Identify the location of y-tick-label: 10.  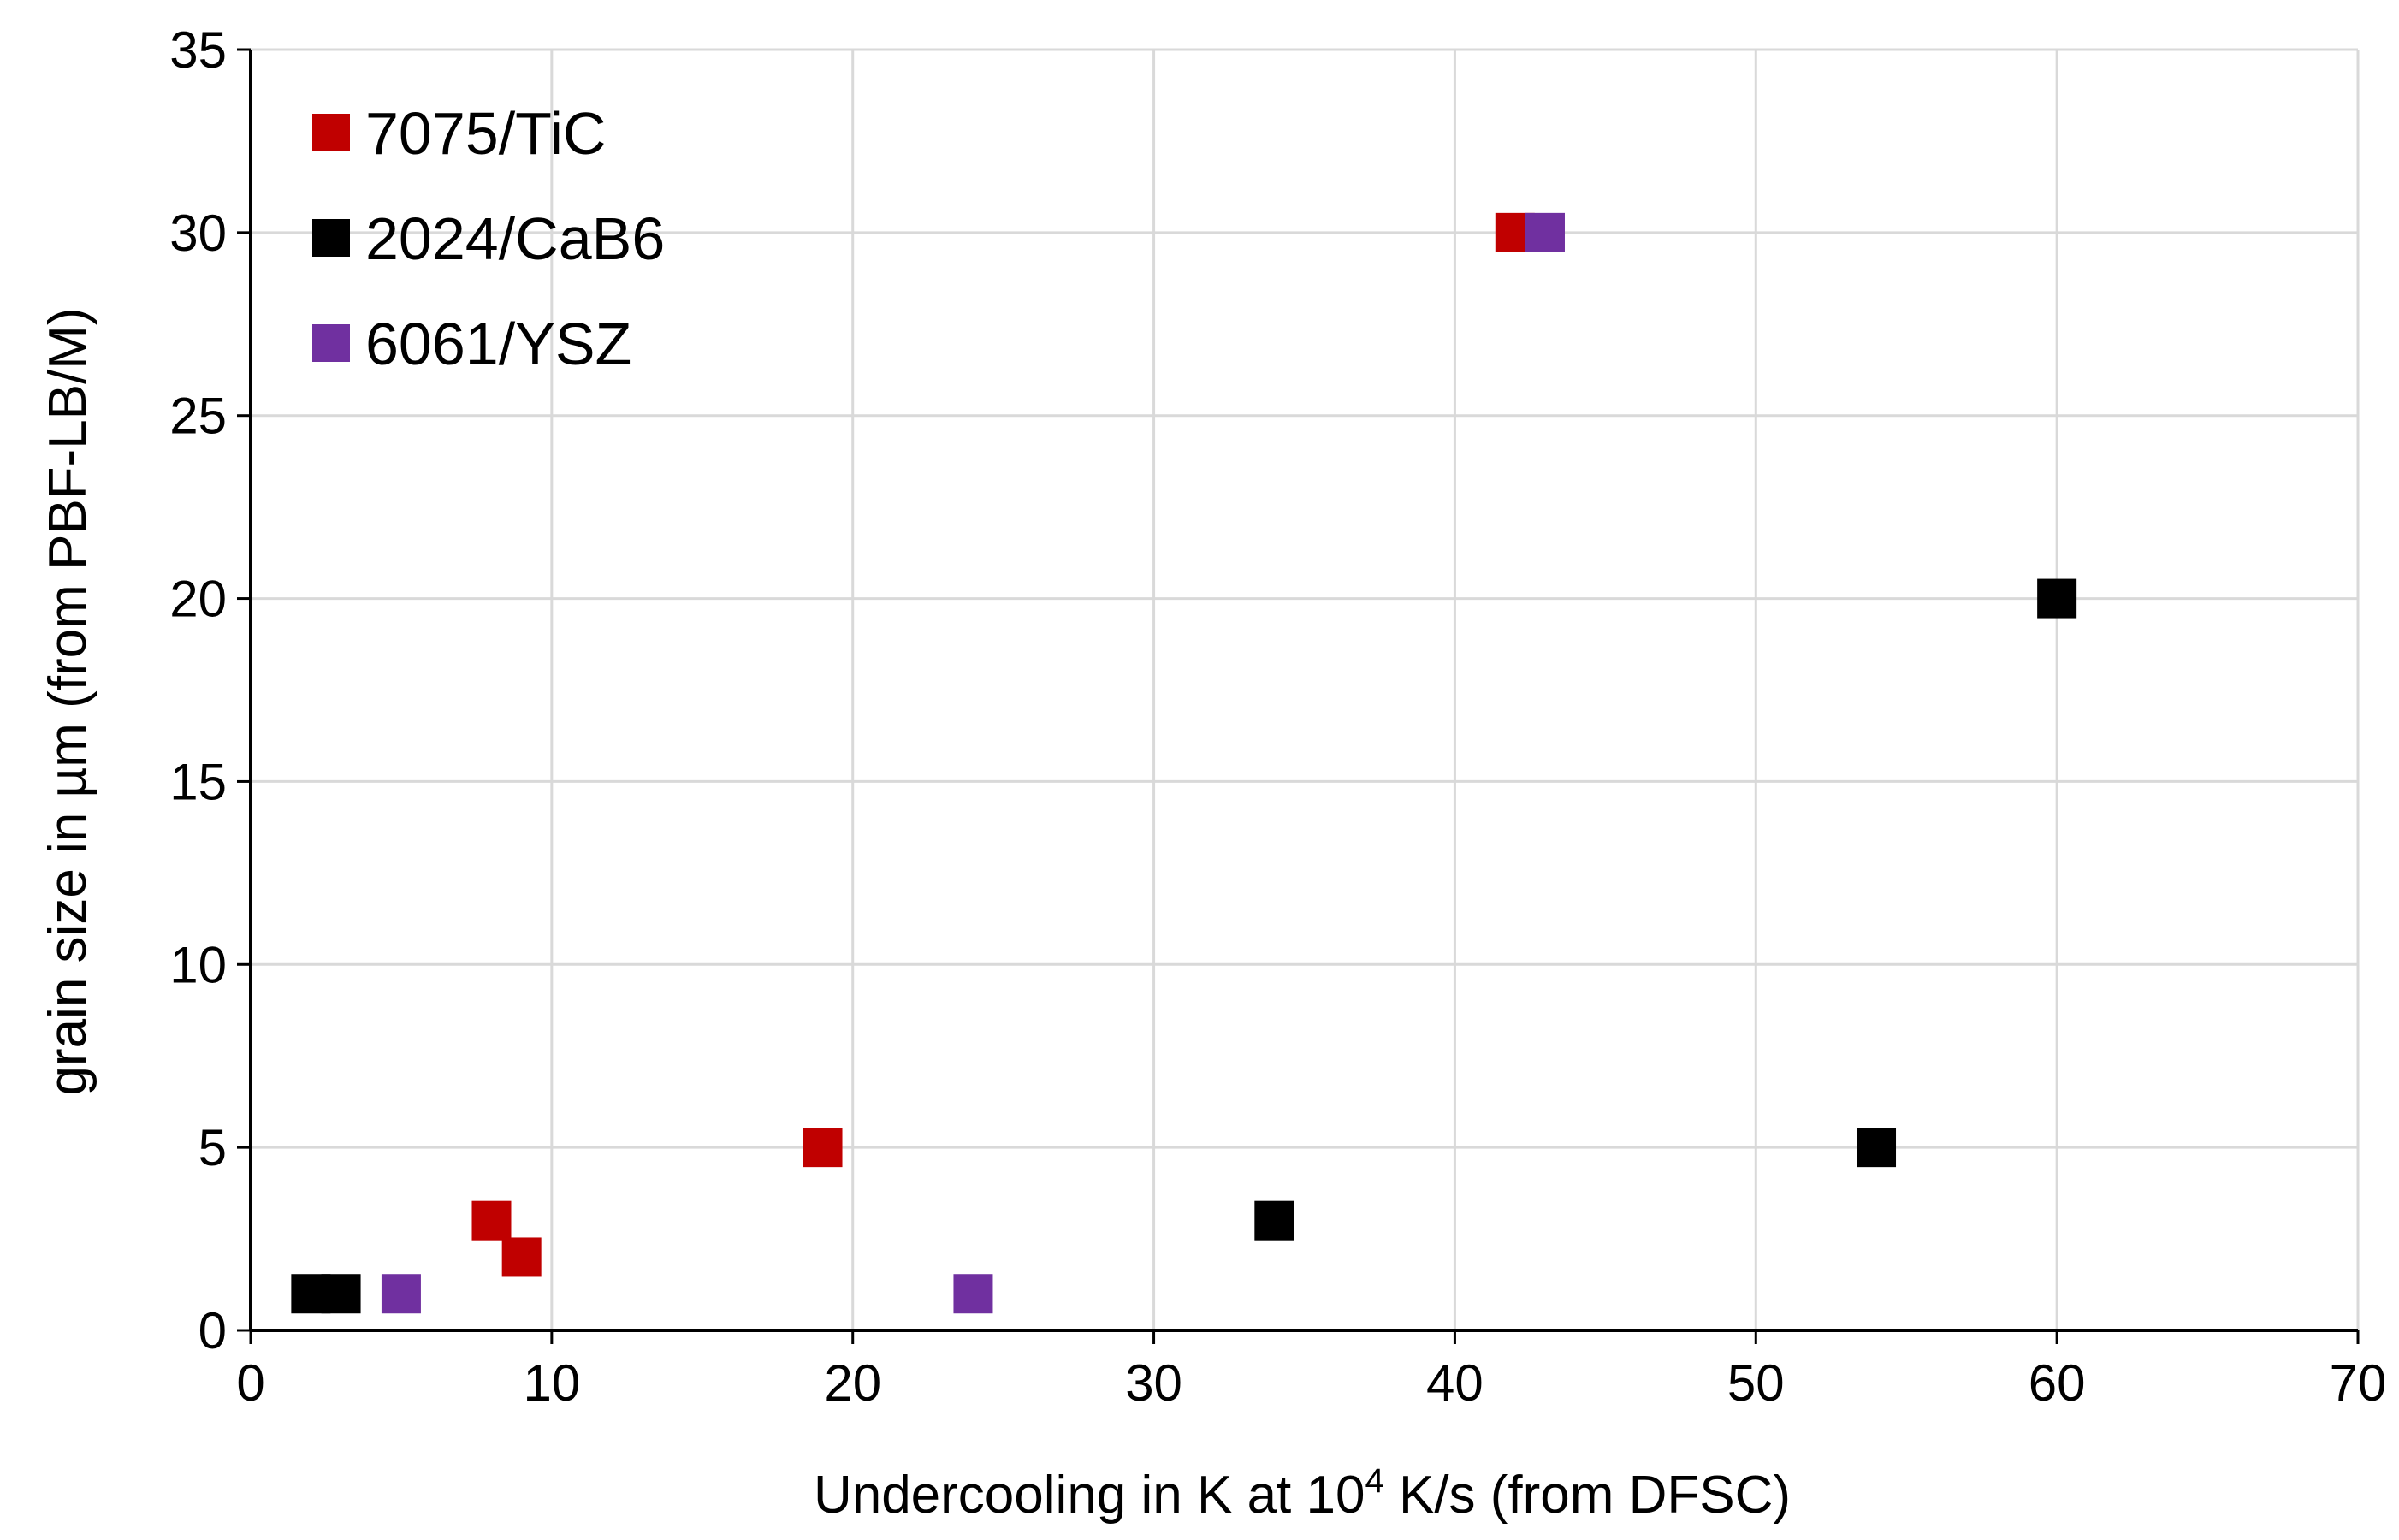
(198, 964).